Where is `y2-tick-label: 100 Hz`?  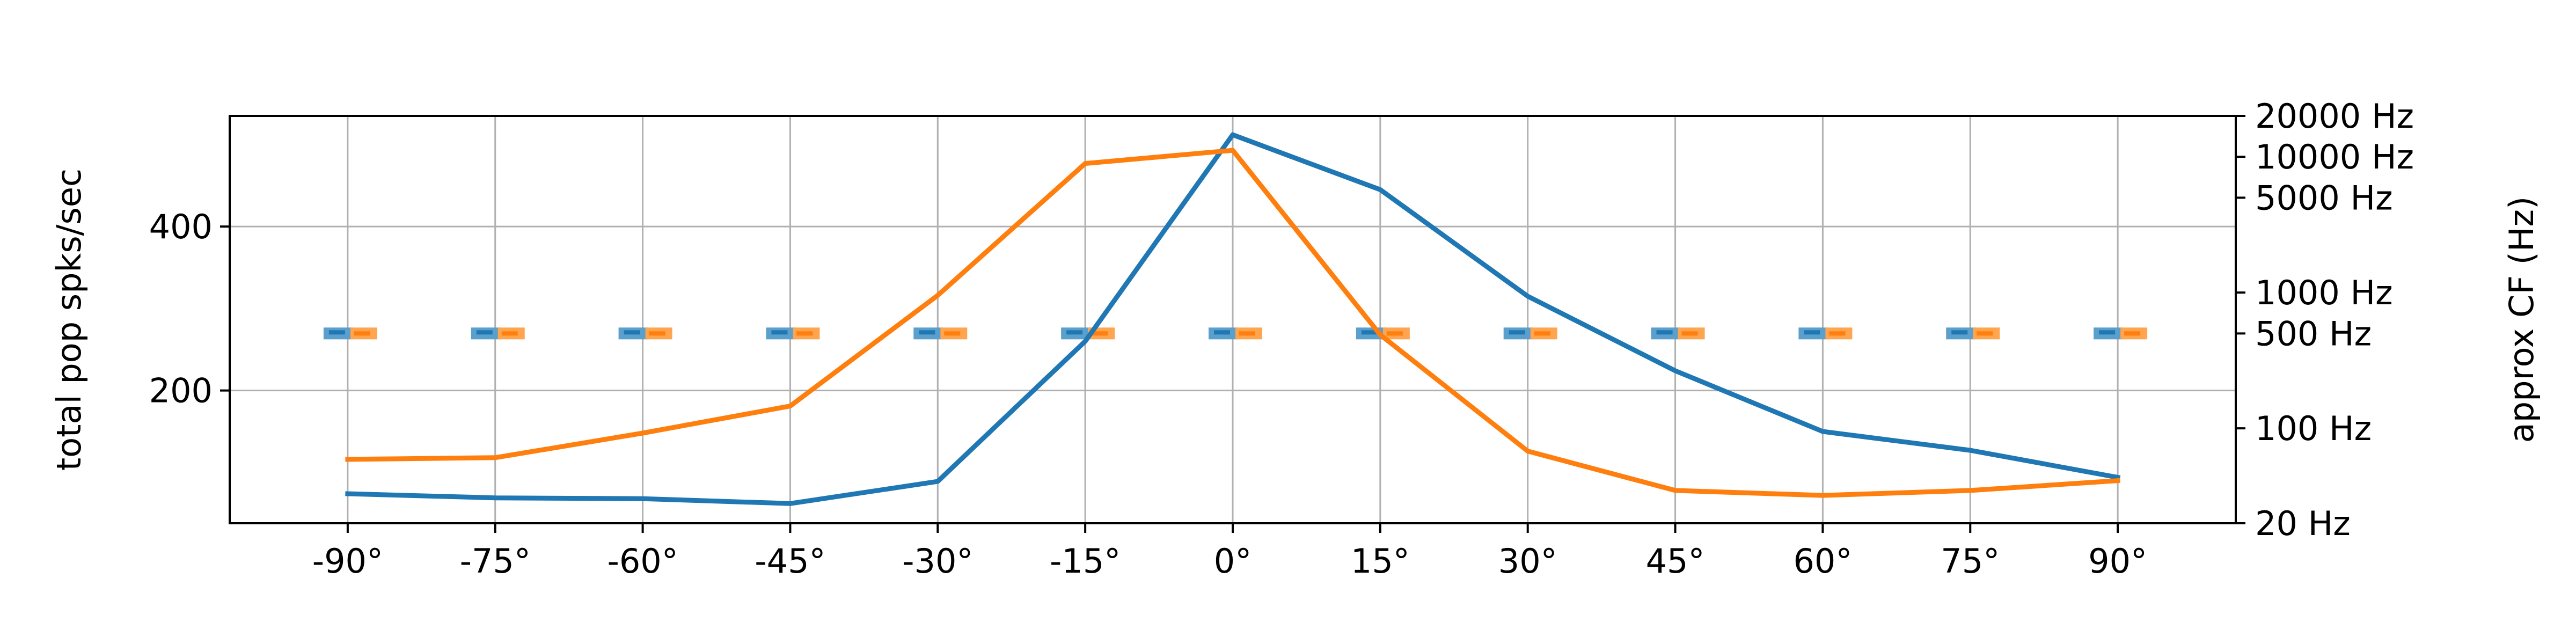 y2-tick-label: 100 Hz is located at coordinates (2313, 428).